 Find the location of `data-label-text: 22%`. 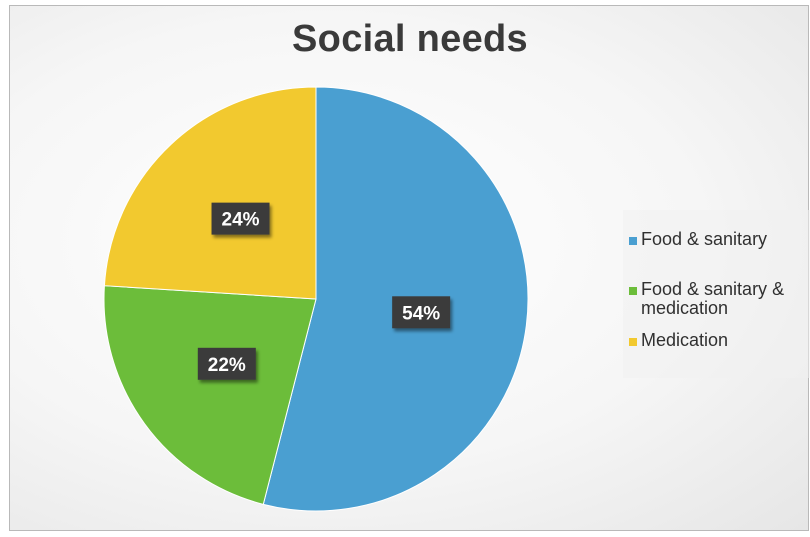

data-label-text: 22% is located at coordinates (227, 365).